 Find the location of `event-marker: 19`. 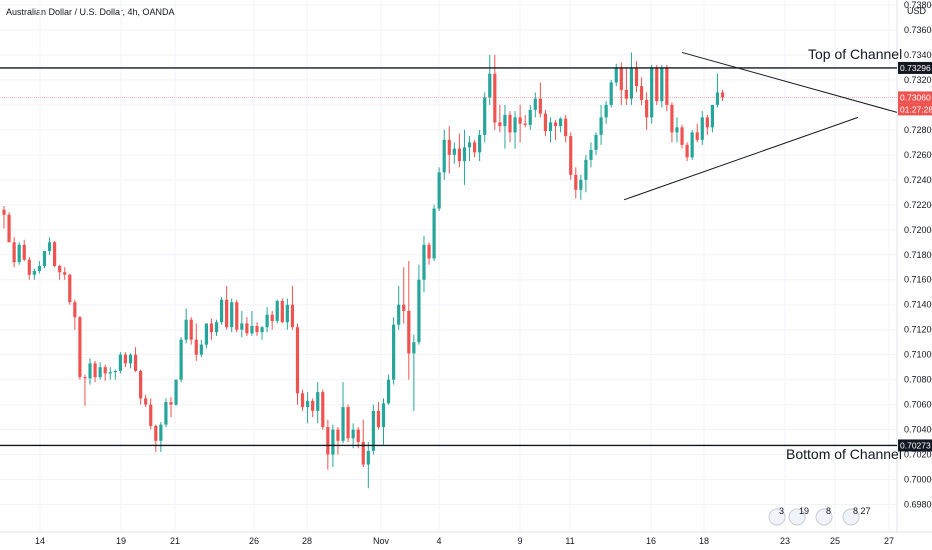

event-marker: 19 is located at coordinates (798, 516).